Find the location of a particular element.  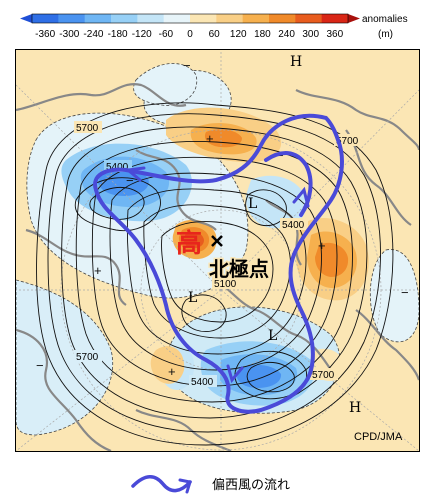

legend-jet-arrowhead is located at coordinates (185, 486).